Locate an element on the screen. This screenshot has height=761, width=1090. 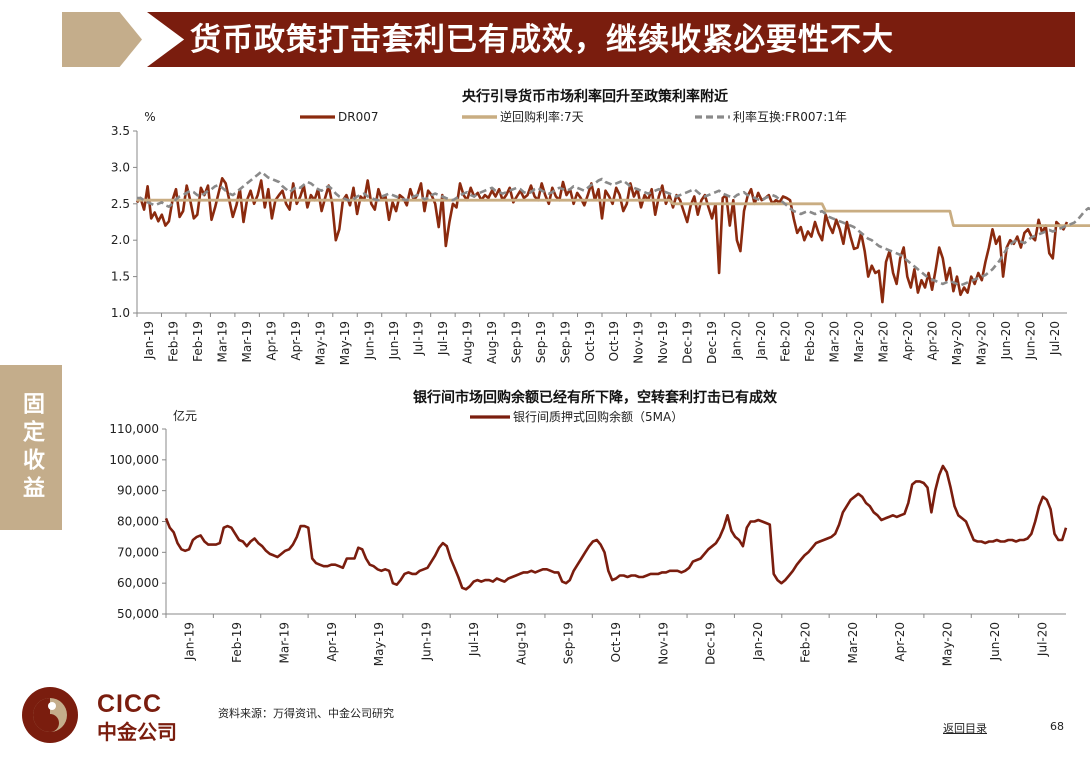
chart2-legend-label-1: 银行间质押式回购余额（5MA） is located at coordinates (598, 416).